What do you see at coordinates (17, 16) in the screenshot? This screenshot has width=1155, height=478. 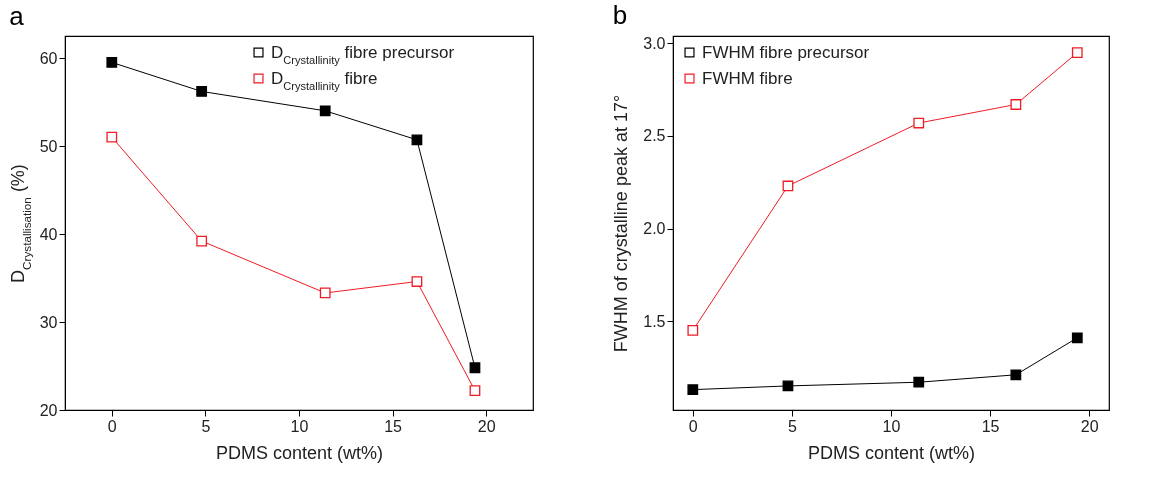 I see `chart-title: a` at bounding box center [17, 16].